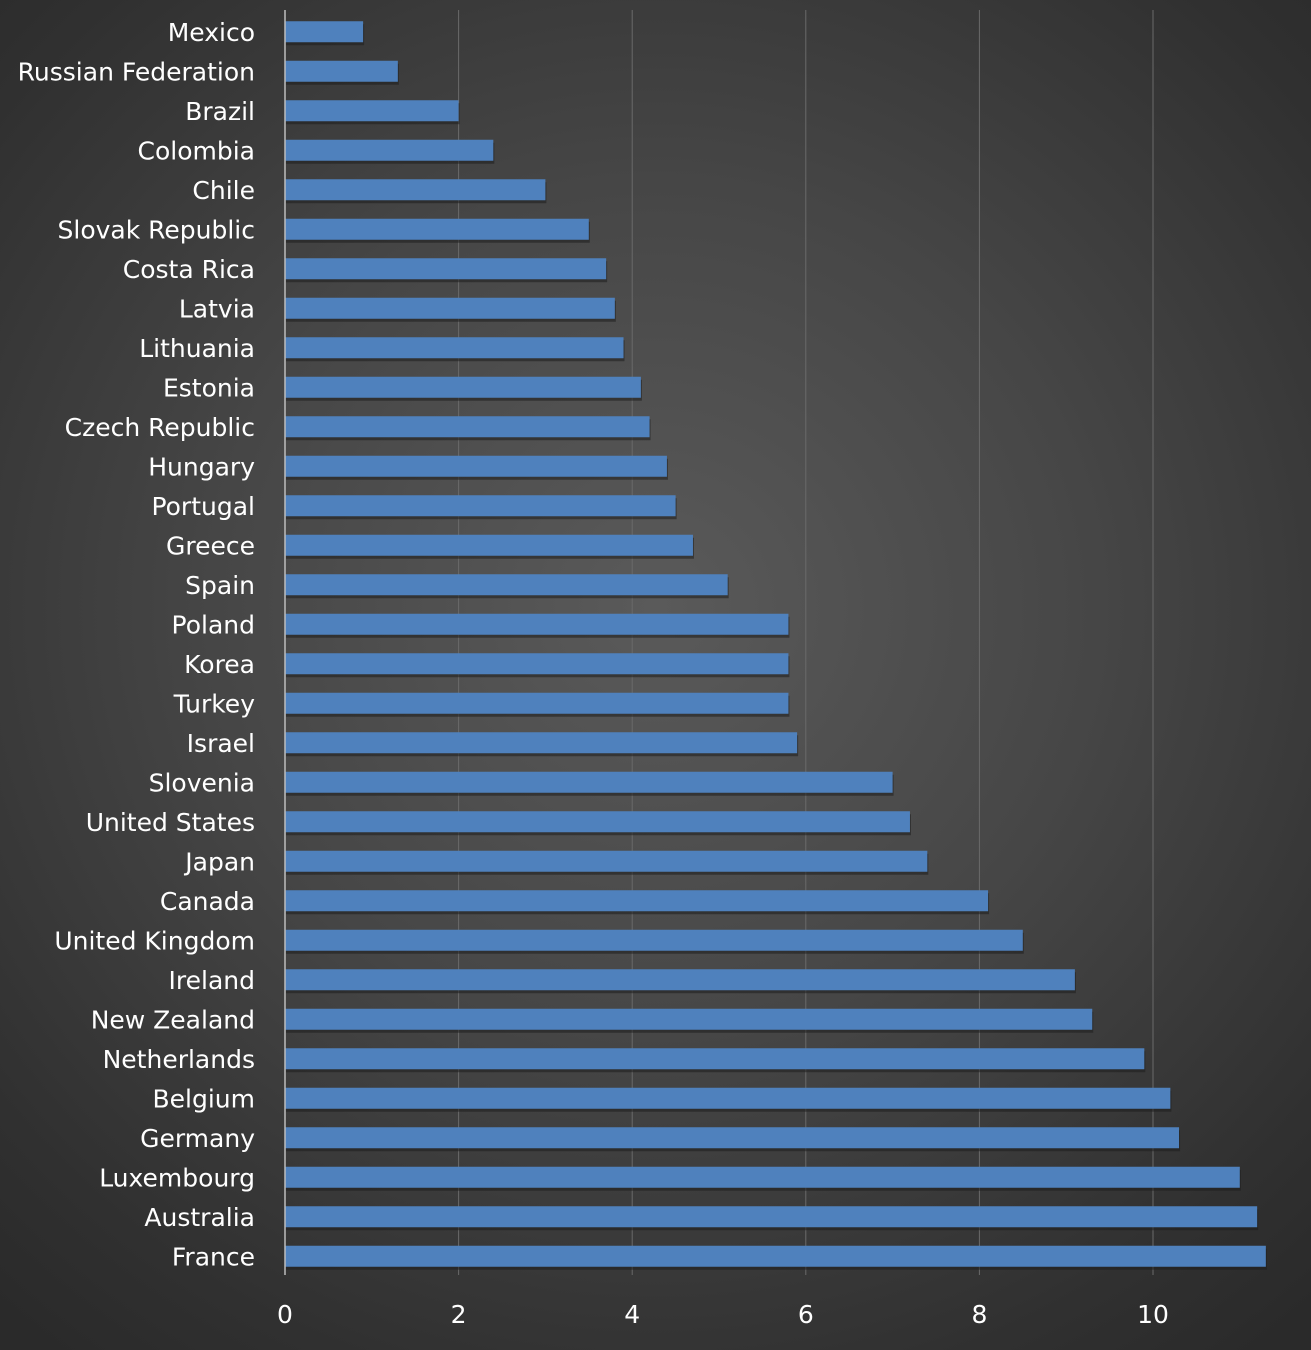 This screenshot has width=1311, height=1350. What do you see at coordinates (203, 506) in the screenshot?
I see `category-label: Portugal` at bounding box center [203, 506].